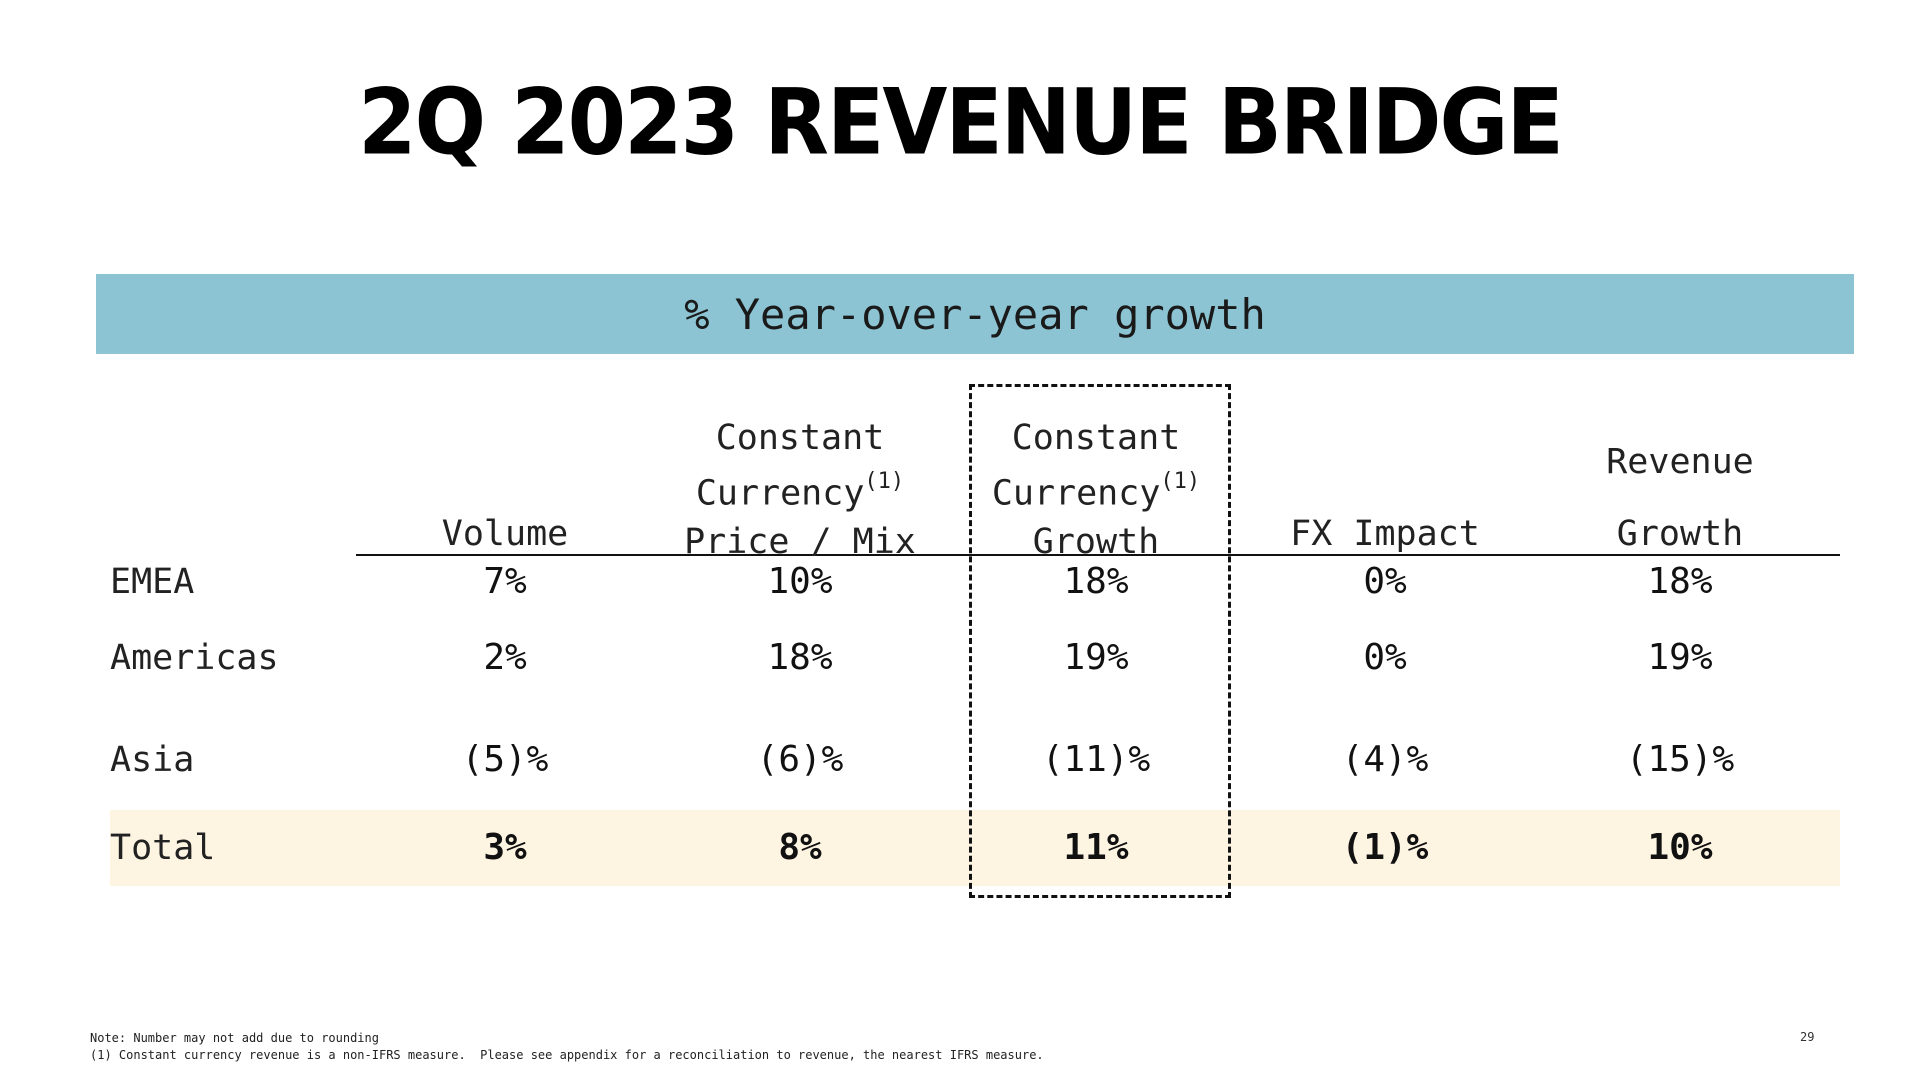 The width and height of the screenshot is (1920, 1080). Describe the element at coordinates (505, 581) in the screenshot. I see `cell-emea-volume: 7%` at that location.